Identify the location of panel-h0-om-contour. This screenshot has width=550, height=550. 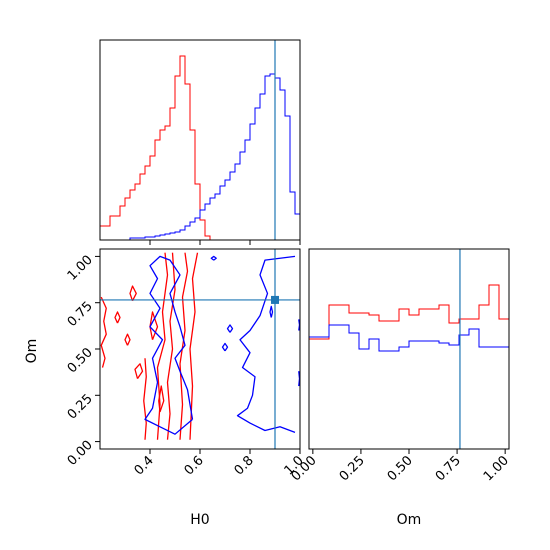
(200, 349).